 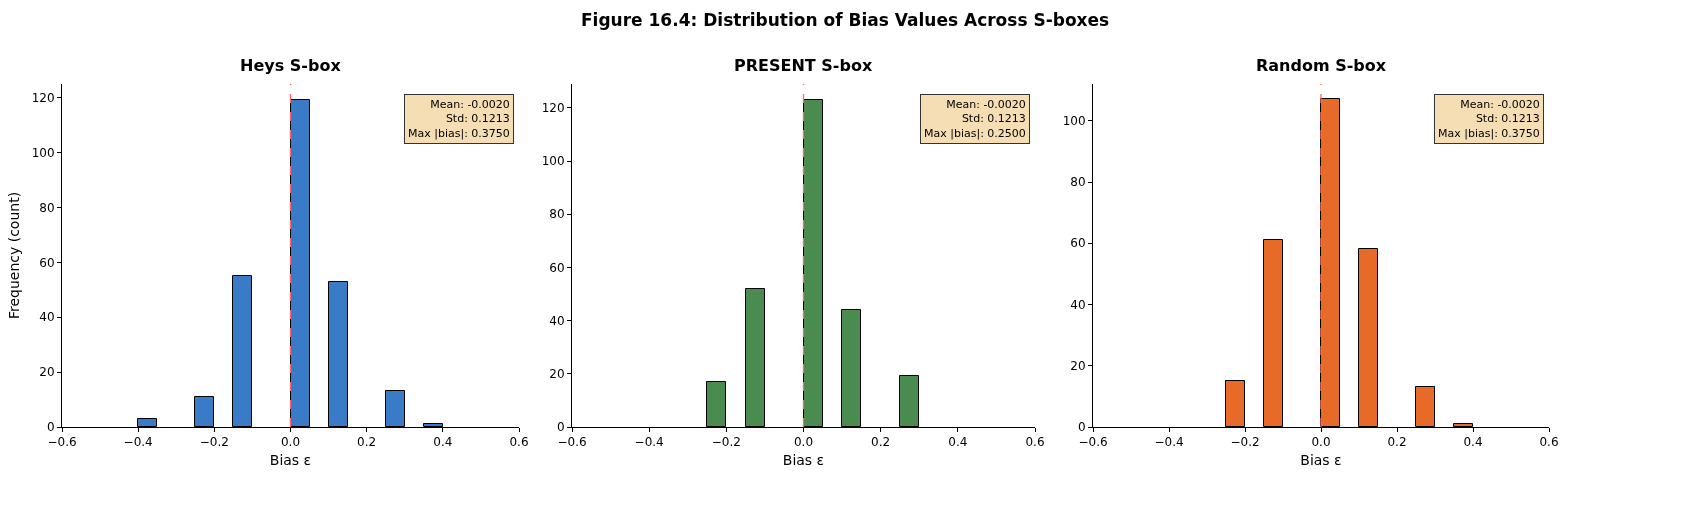 I want to click on chart-title: Heys S-box, so click(x=291, y=65).